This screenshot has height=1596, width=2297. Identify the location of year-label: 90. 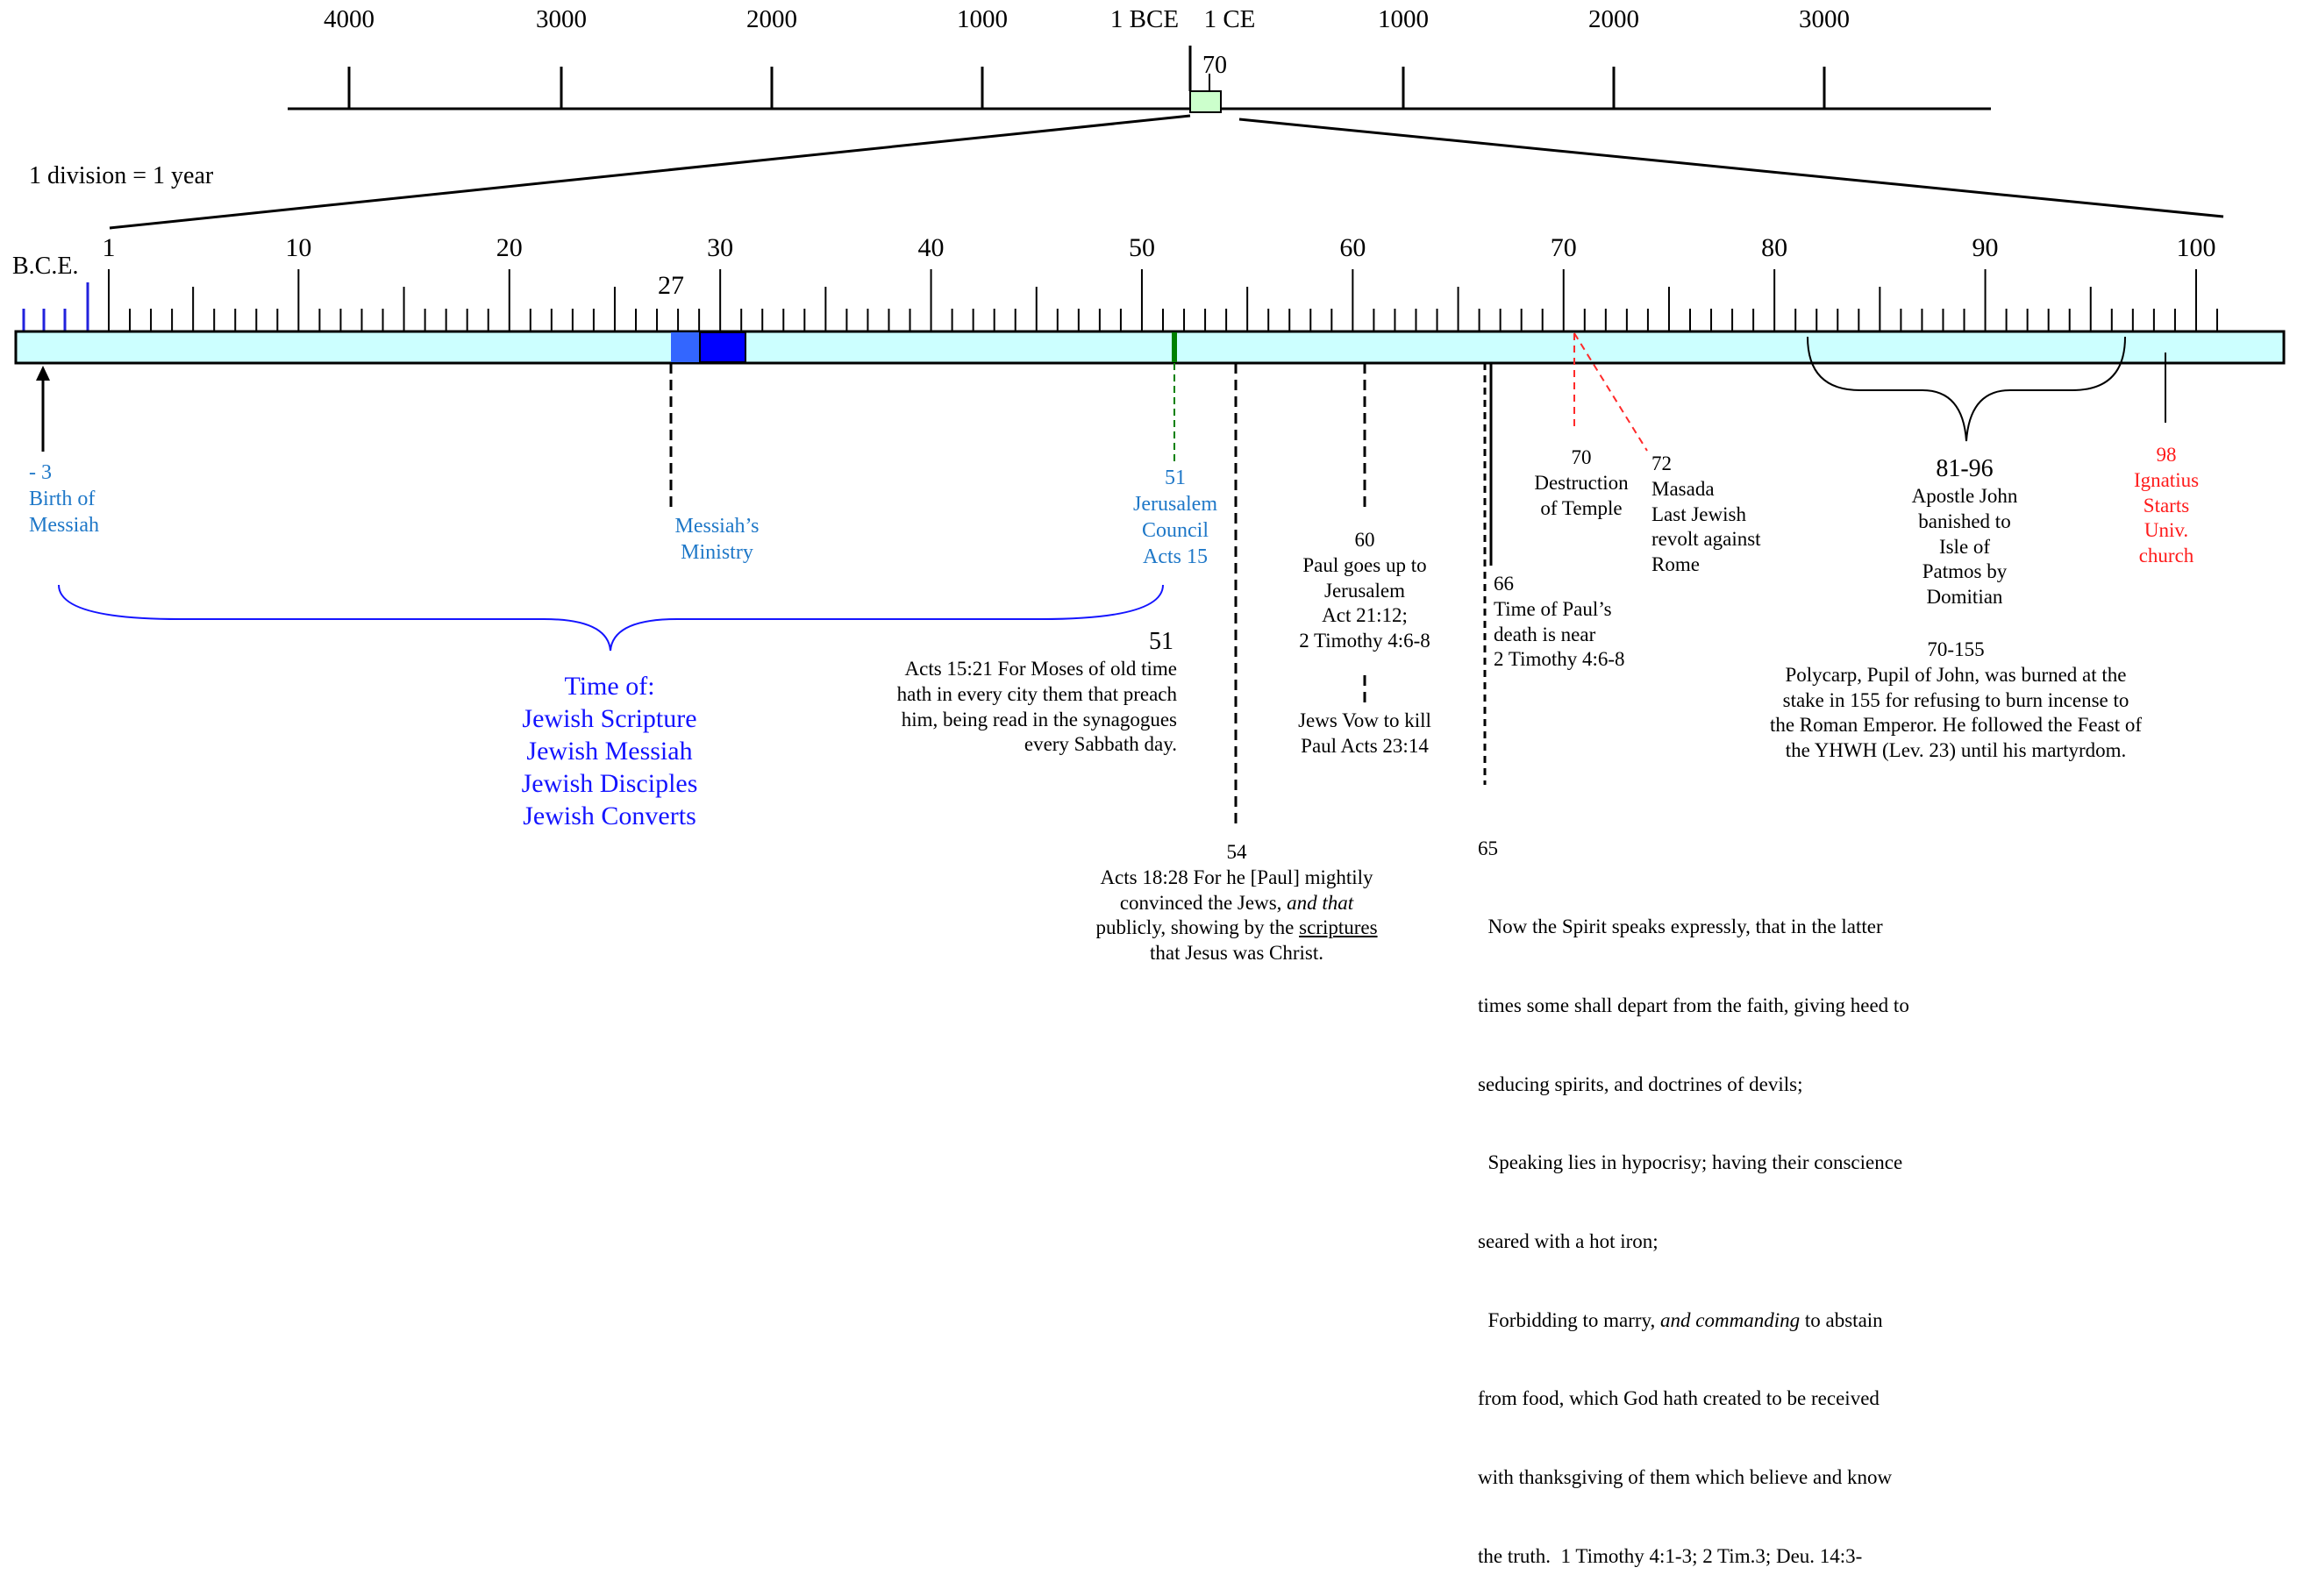
(1985, 248).